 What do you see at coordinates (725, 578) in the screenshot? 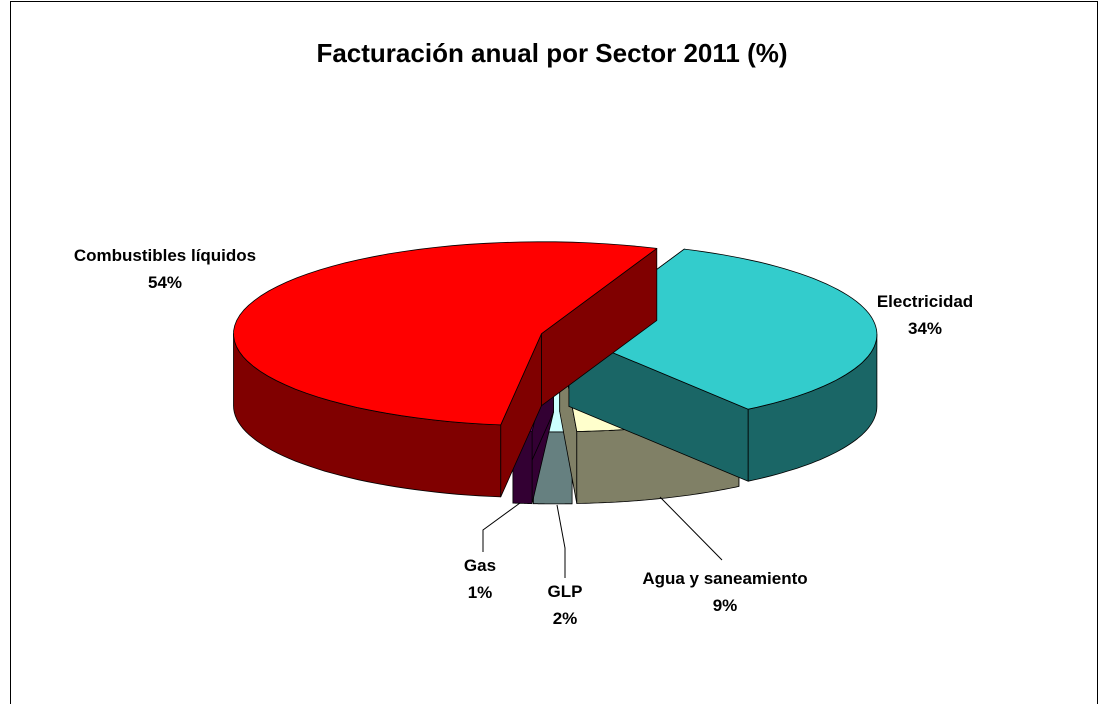
I see `category-label: Agua y saneamiento` at bounding box center [725, 578].